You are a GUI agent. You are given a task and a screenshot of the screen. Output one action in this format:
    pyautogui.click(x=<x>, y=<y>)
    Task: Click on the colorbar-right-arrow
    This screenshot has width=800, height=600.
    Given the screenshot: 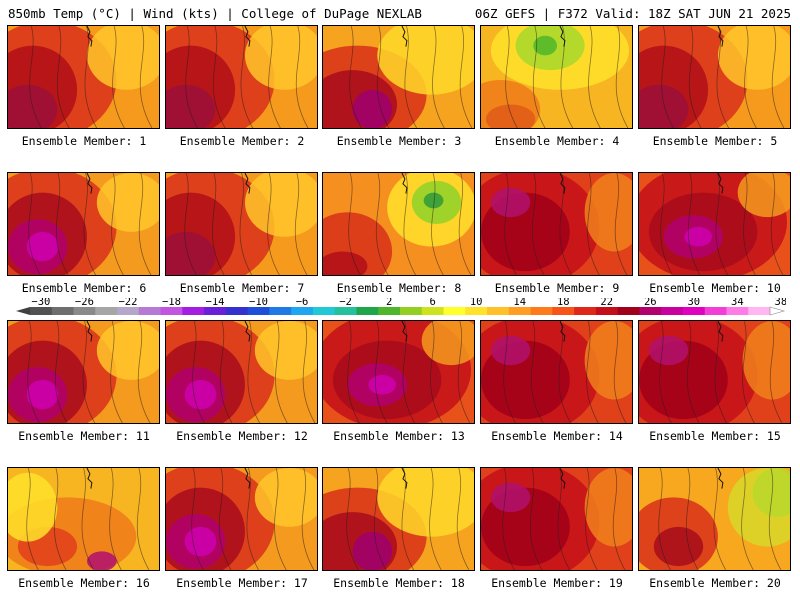 What is the action you would take?
    pyautogui.click(x=777, y=311)
    